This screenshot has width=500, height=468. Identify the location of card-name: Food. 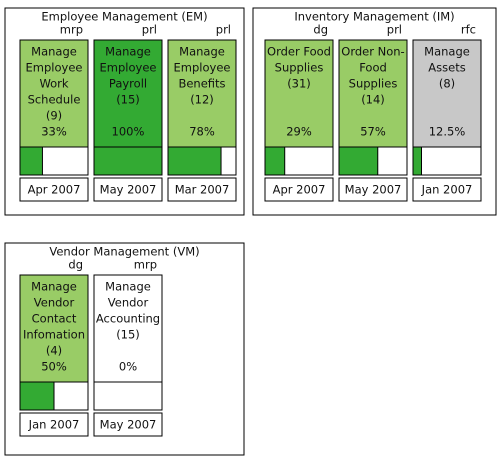
(373, 68).